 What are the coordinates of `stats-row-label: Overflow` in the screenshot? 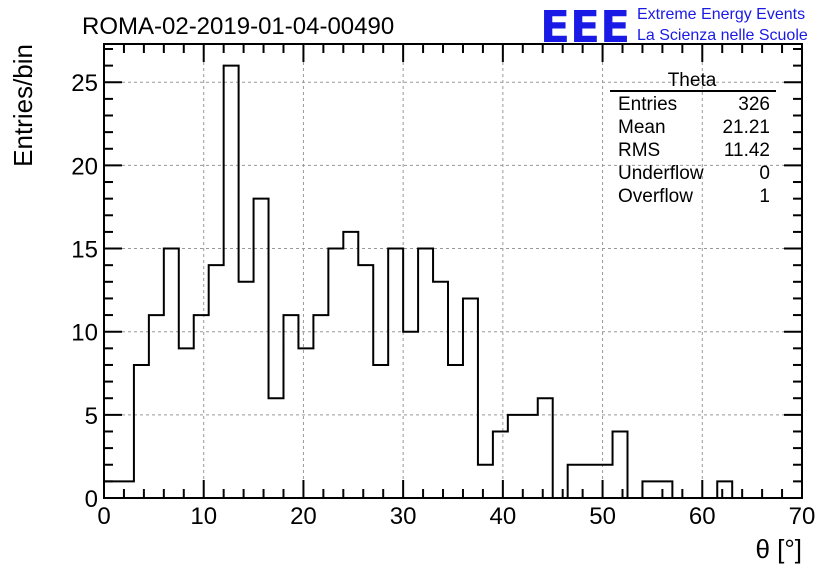 It's located at (655, 196).